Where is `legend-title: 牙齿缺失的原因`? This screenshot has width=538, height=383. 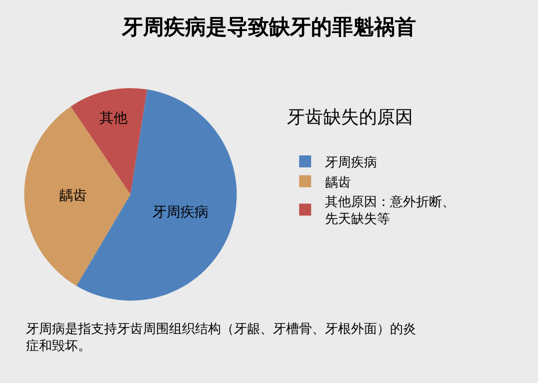
legend-title: 牙齿缺失的原因 is located at coordinates (350, 117).